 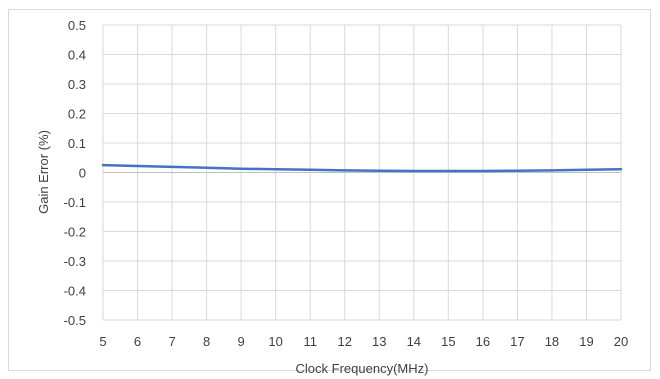 What do you see at coordinates (77, 114) in the screenshot?
I see `y-tick-label: 0.2` at bounding box center [77, 114].